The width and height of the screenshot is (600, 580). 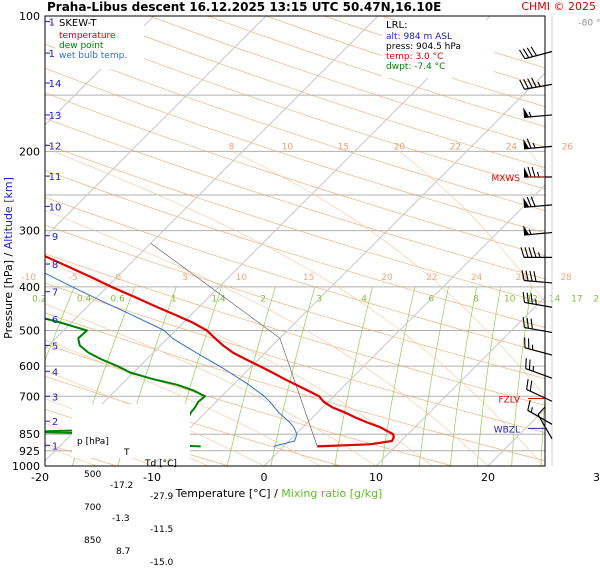 I want to click on altitude-tick-label: 12, so click(x=55, y=146).